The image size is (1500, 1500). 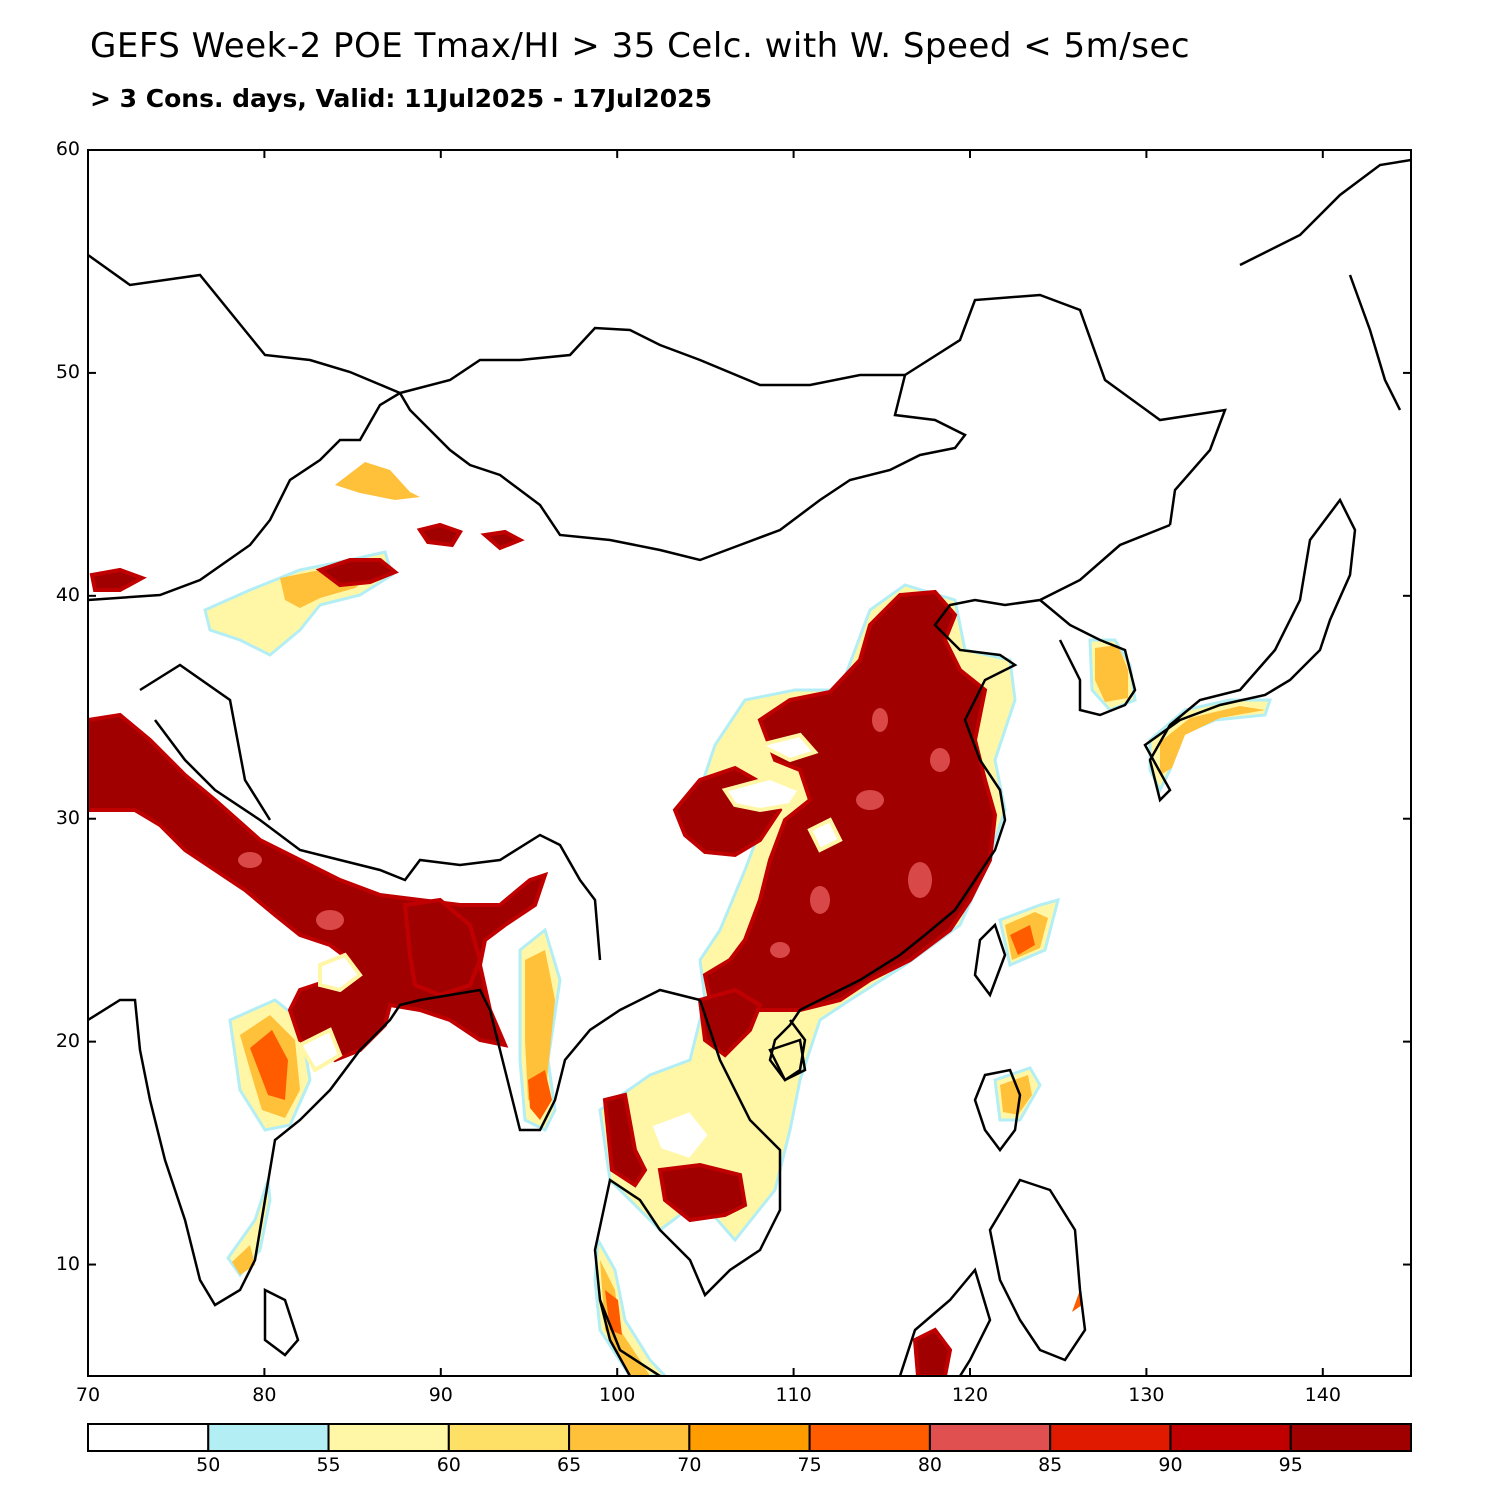 What do you see at coordinates (929, 1465) in the screenshot?
I see `colorbar-level-label: 80` at bounding box center [929, 1465].